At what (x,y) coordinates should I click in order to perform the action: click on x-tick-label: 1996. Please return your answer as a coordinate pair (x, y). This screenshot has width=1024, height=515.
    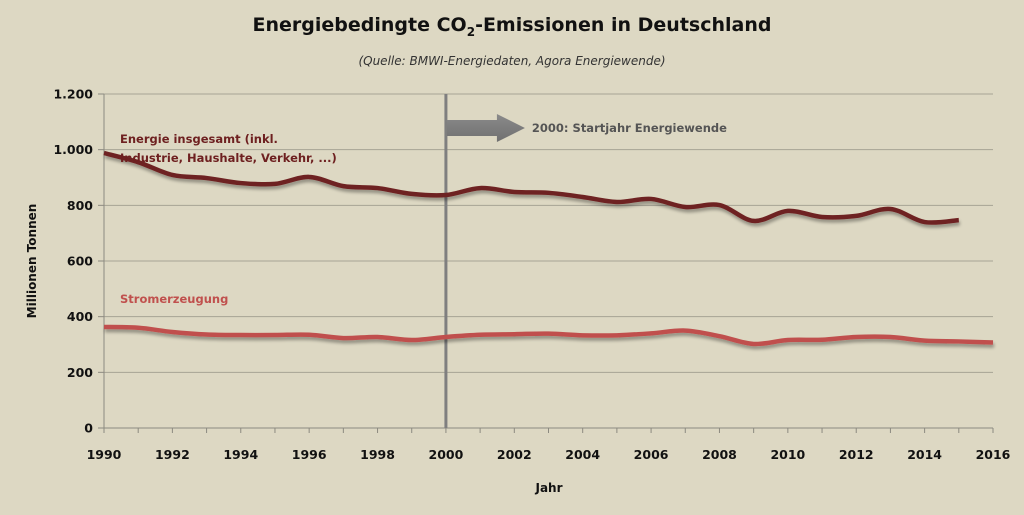
    Looking at the image, I should click on (309, 454).